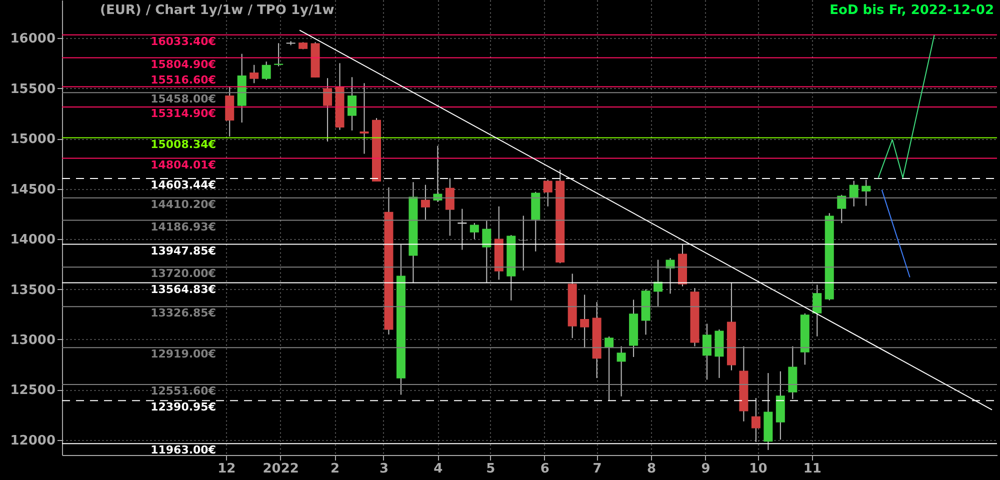 This screenshot has height=480, width=1000. Describe the element at coordinates (33, 39) in the screenshot. I see `y-tick-label: 16000` at that location.